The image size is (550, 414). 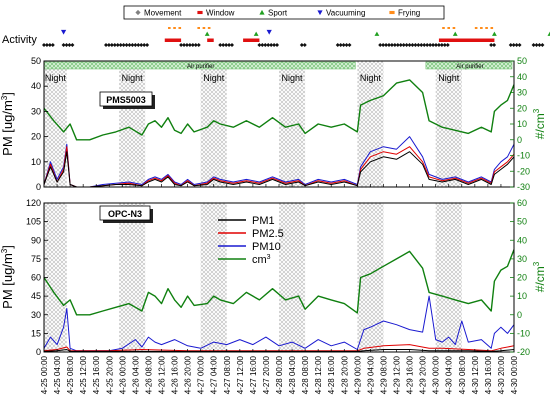 What do you see at coordinates (36, 162) in the screenshot?
I see `ytick-label: 10` at bounding box center [36, 162].